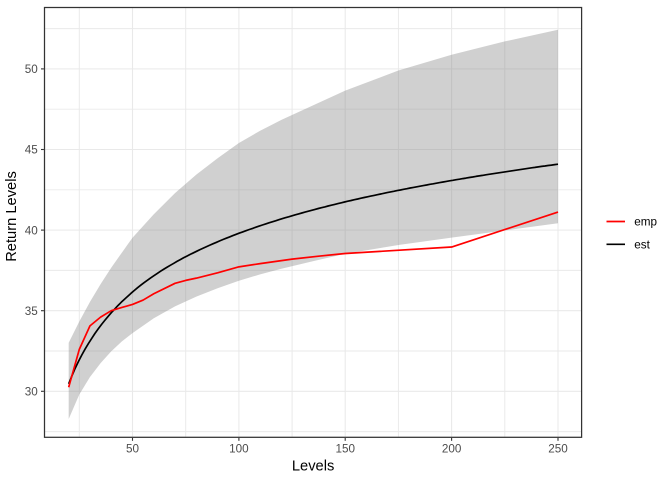  What do you see at coordinates (239, 449) in the screenshot?
I see `svg-text: 100` at bounding box center [239, 449].